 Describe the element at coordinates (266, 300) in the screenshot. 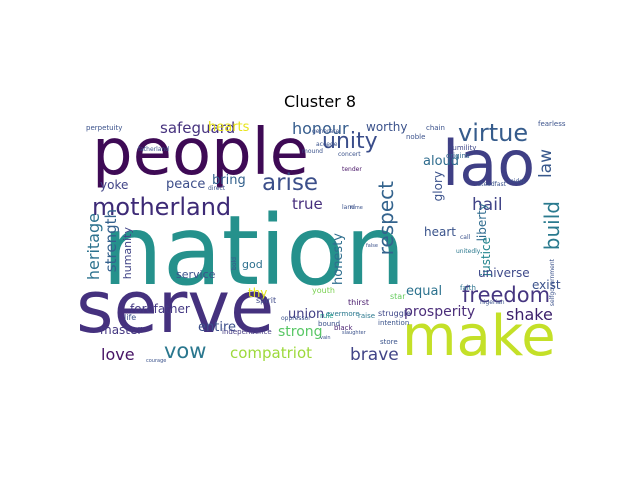

I see `cloud-word-spirit: spirit` at that location.